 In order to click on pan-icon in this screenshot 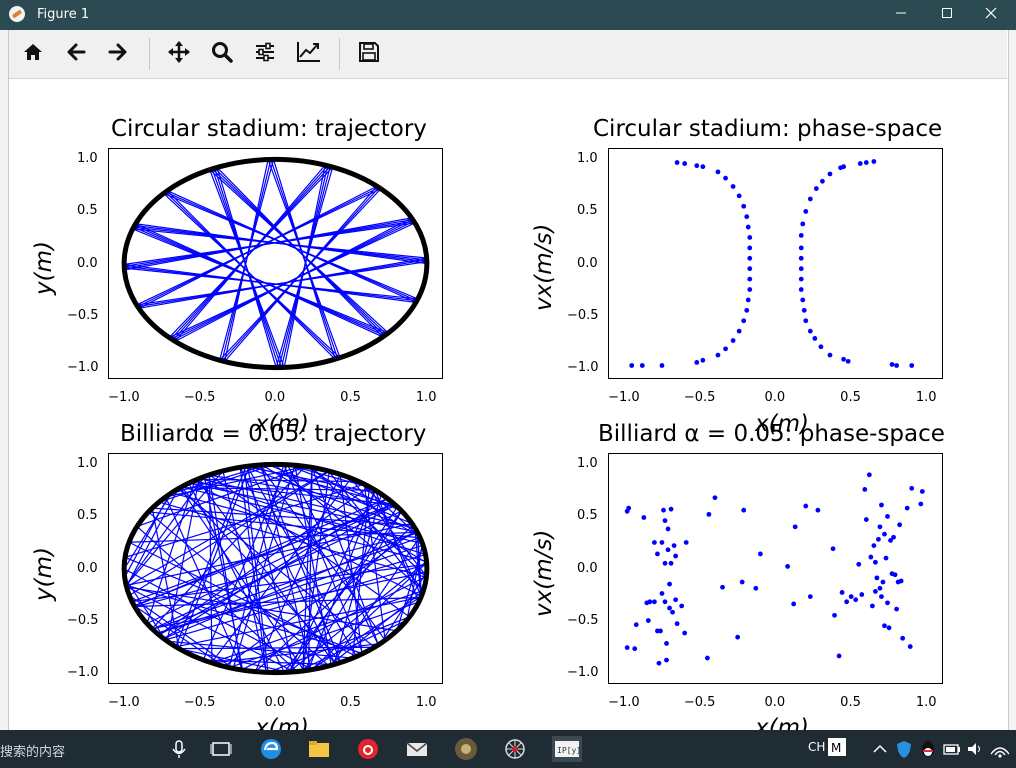, I will do `click(179, 52)`.